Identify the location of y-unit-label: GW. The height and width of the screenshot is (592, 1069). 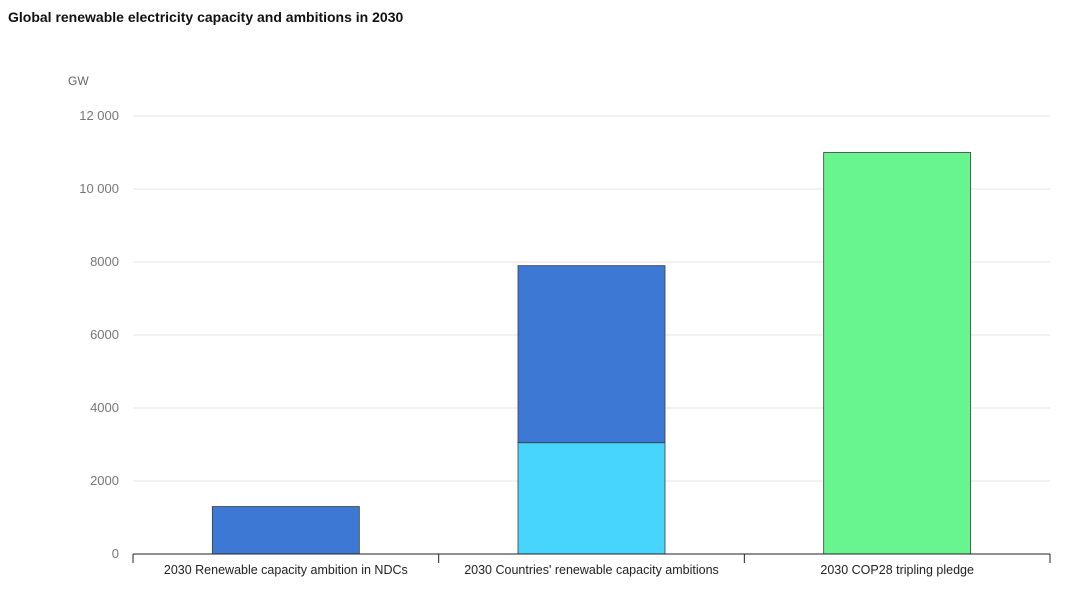
(78, 81).